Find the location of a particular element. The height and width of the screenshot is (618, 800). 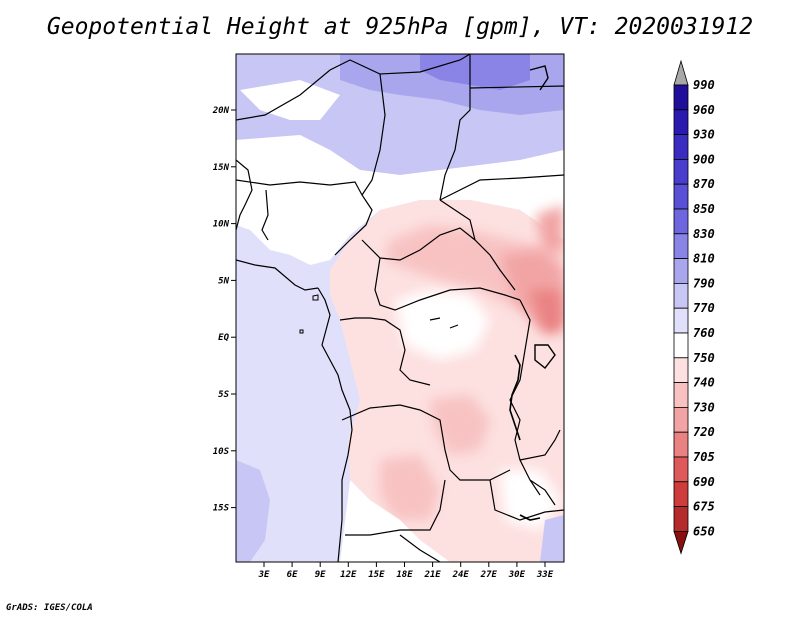

colorbar-bottom-arrow is located at coordinates (681, 543).